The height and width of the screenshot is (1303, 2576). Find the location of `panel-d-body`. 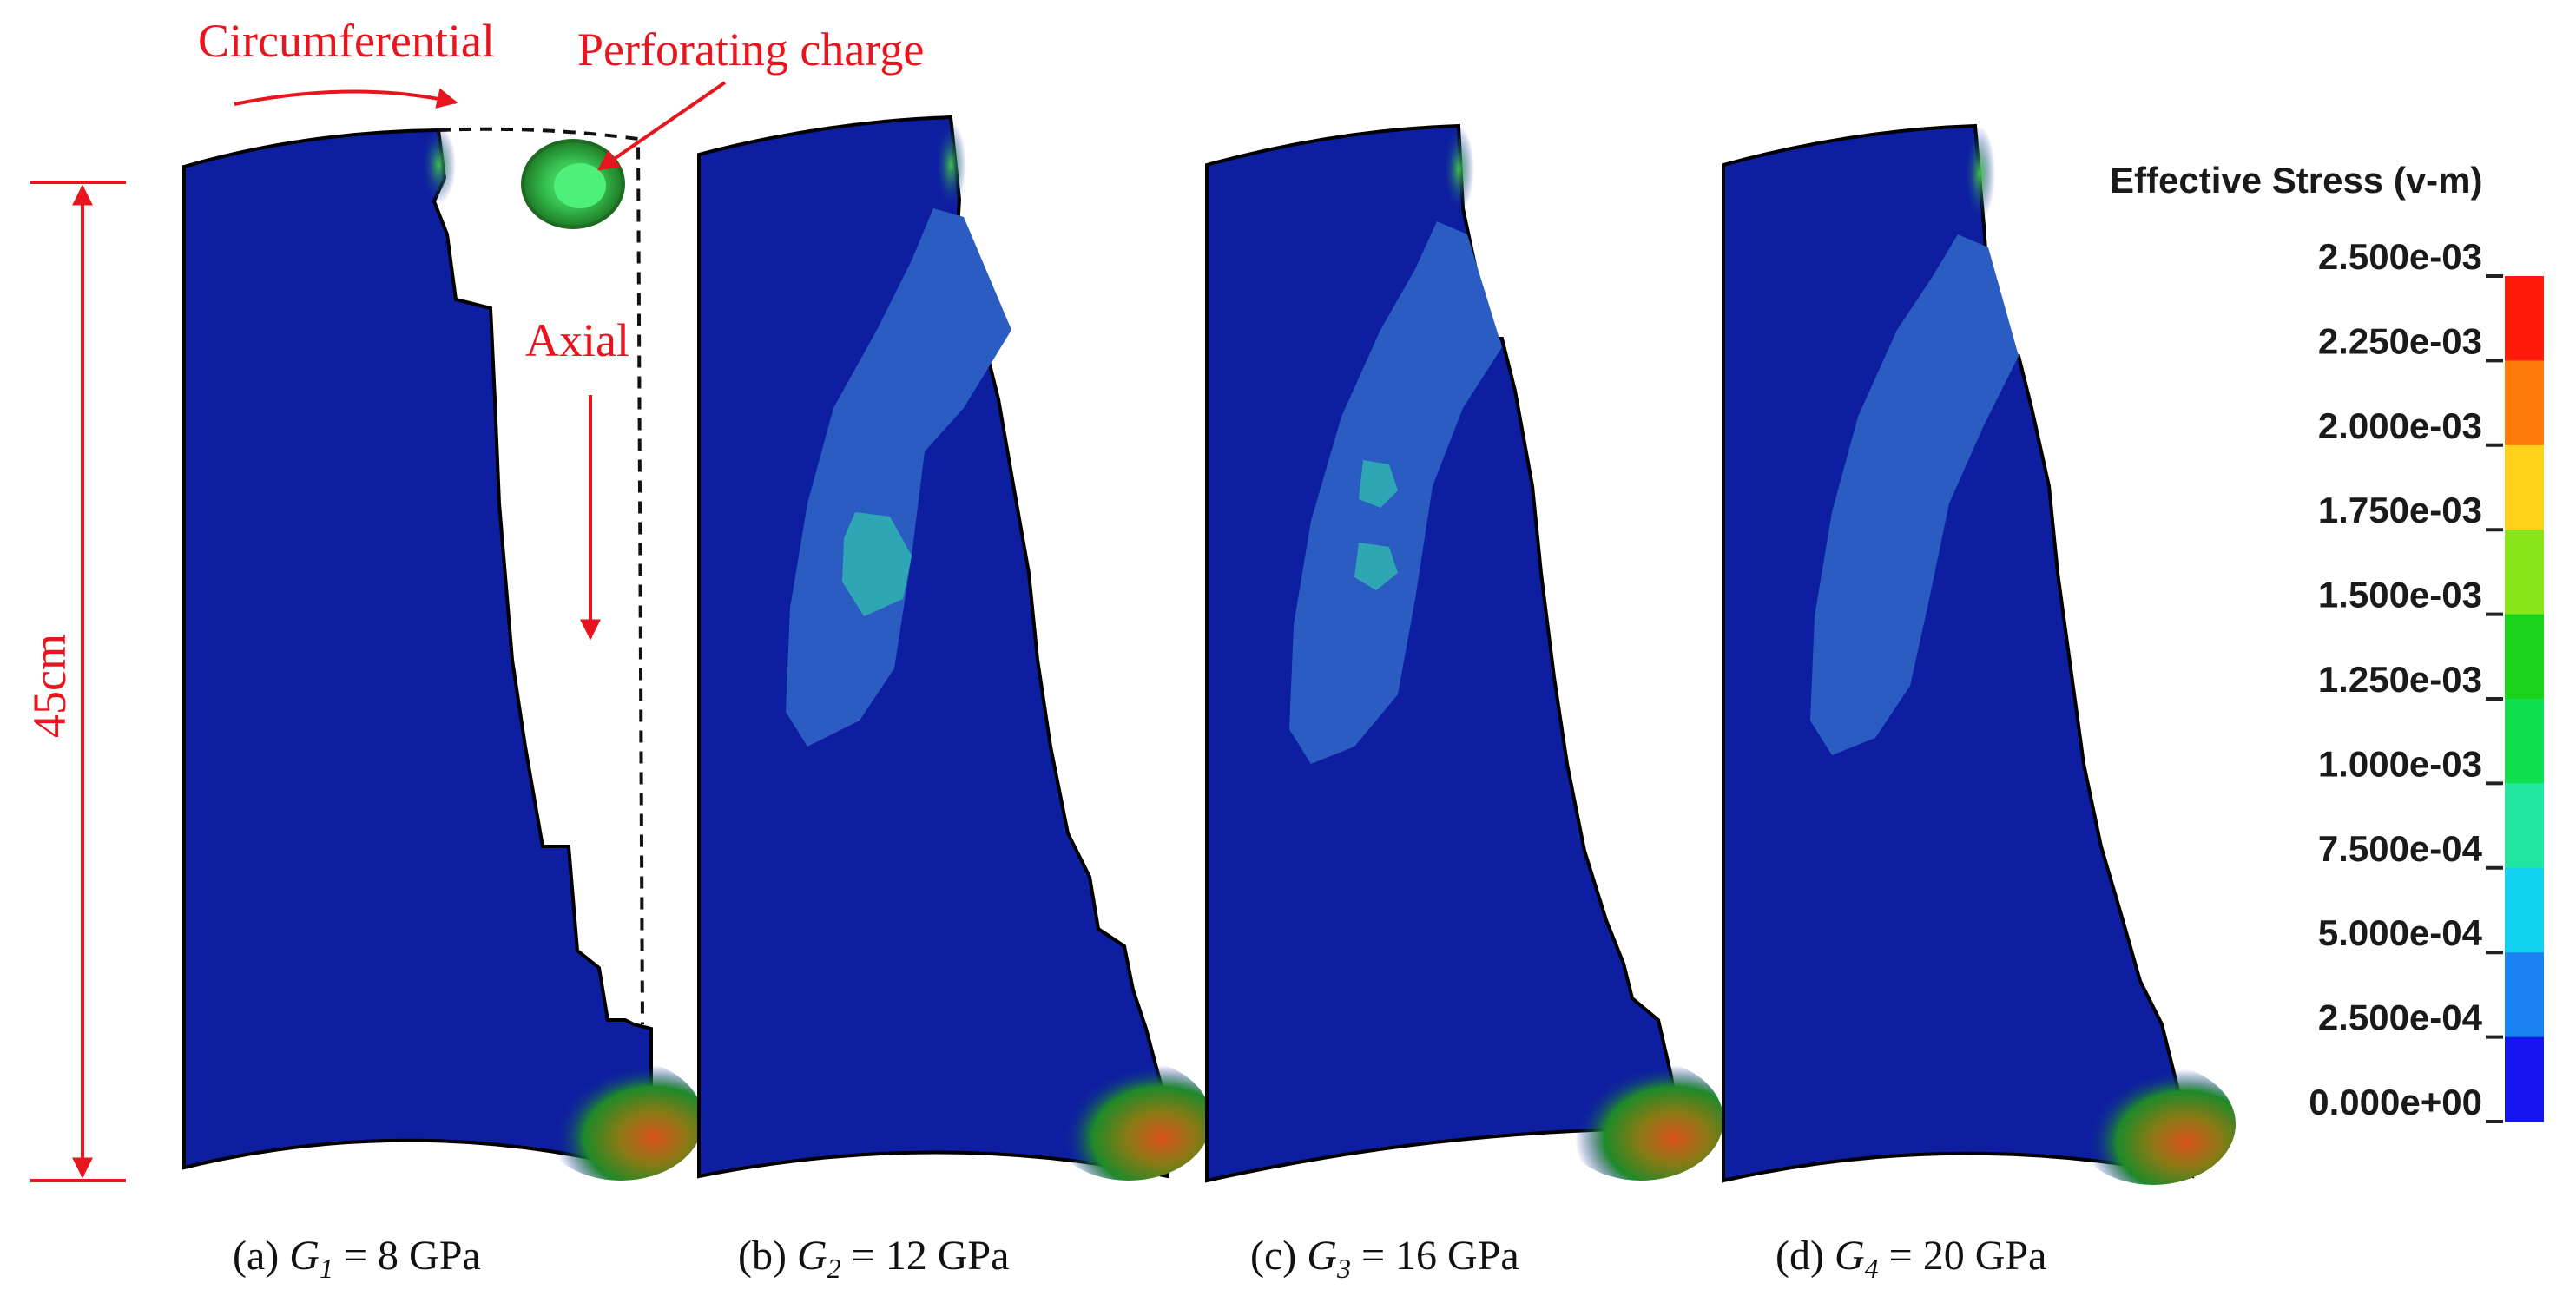

panel-d-body is located at coordinates (1958, 653).